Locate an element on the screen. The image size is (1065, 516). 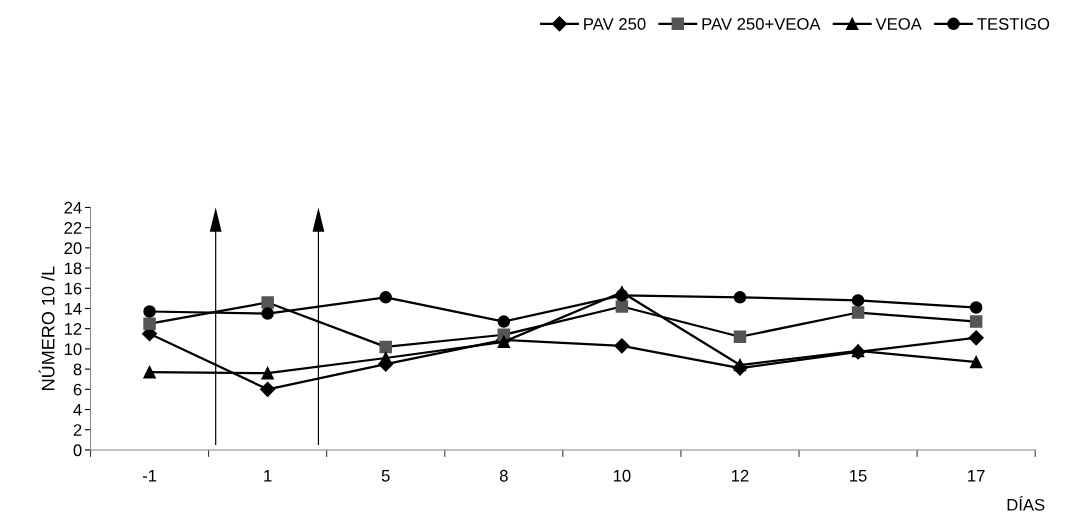
y-tick-label: 8 is located at coordinates (77, 369).